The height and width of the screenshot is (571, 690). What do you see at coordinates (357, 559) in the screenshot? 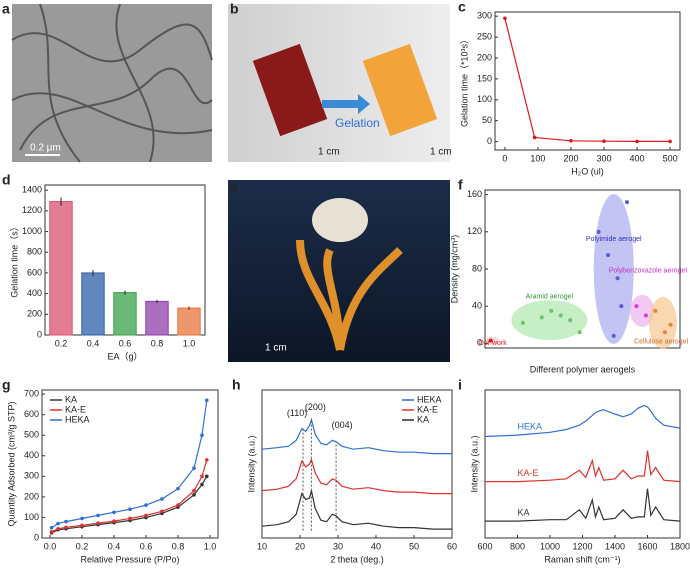
I see `x-axis-title: 2 theta (deg.)` at bounding box center [357, 559].